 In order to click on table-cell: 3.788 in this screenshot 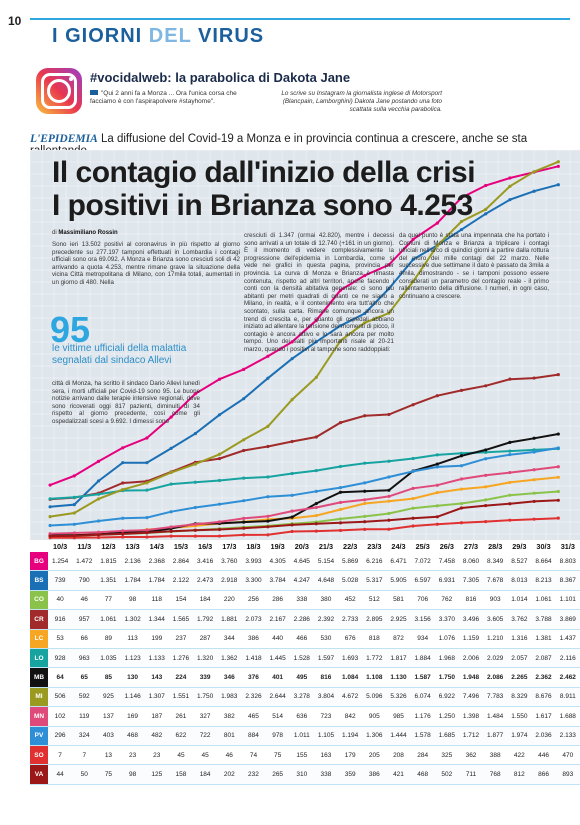, I will do `click(543, 619)`.